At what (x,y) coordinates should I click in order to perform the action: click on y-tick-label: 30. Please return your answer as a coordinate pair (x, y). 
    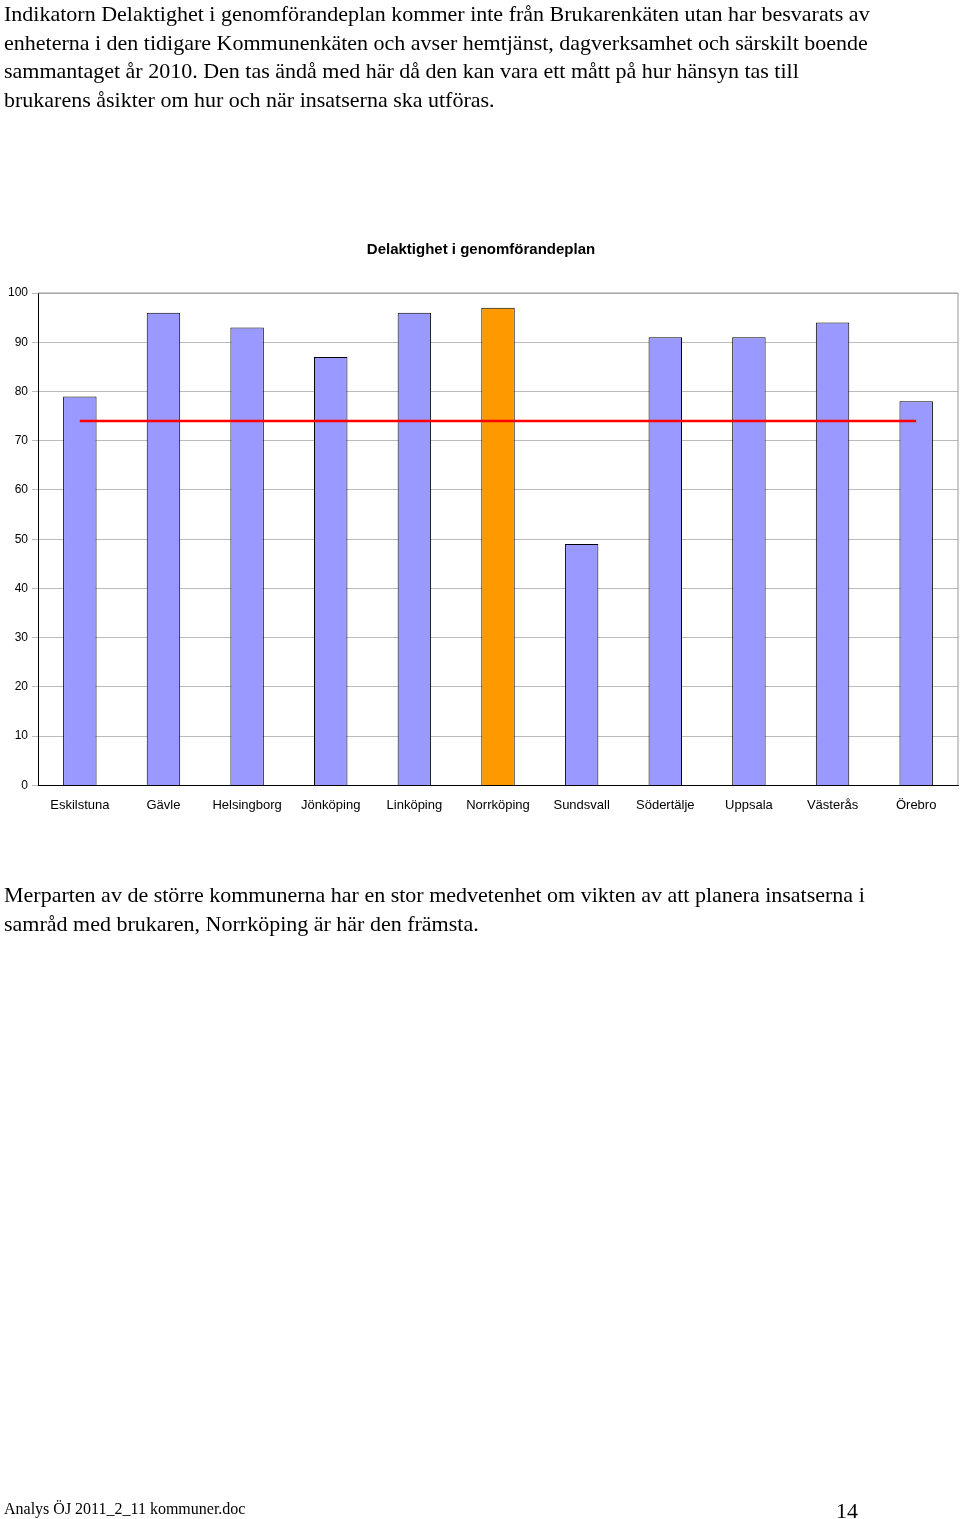
    Looking at the image, I should click on (21, 636).